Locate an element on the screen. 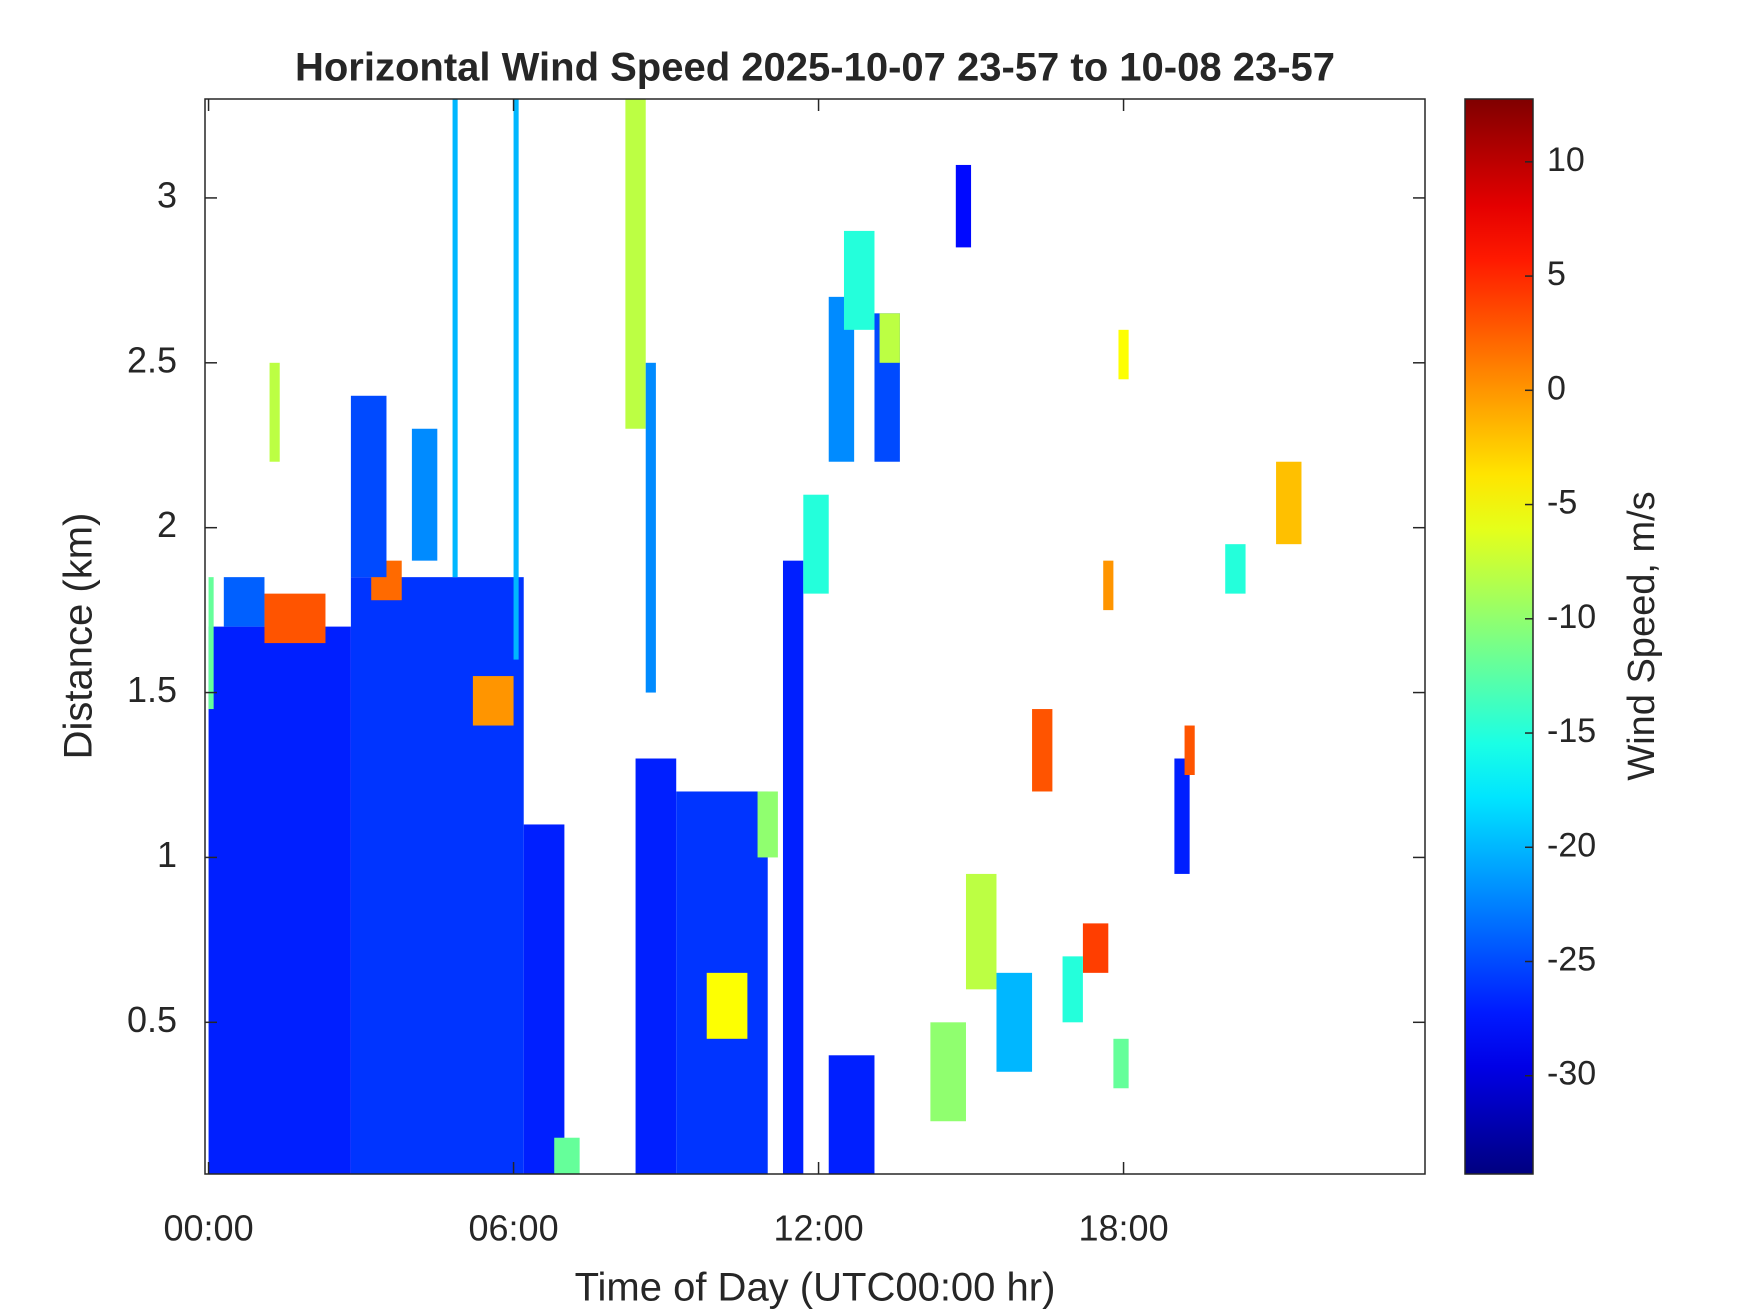 This screenshot has width=1750, height=1313. y-tick-label: 2.5 is located at coordinates (152, 359).